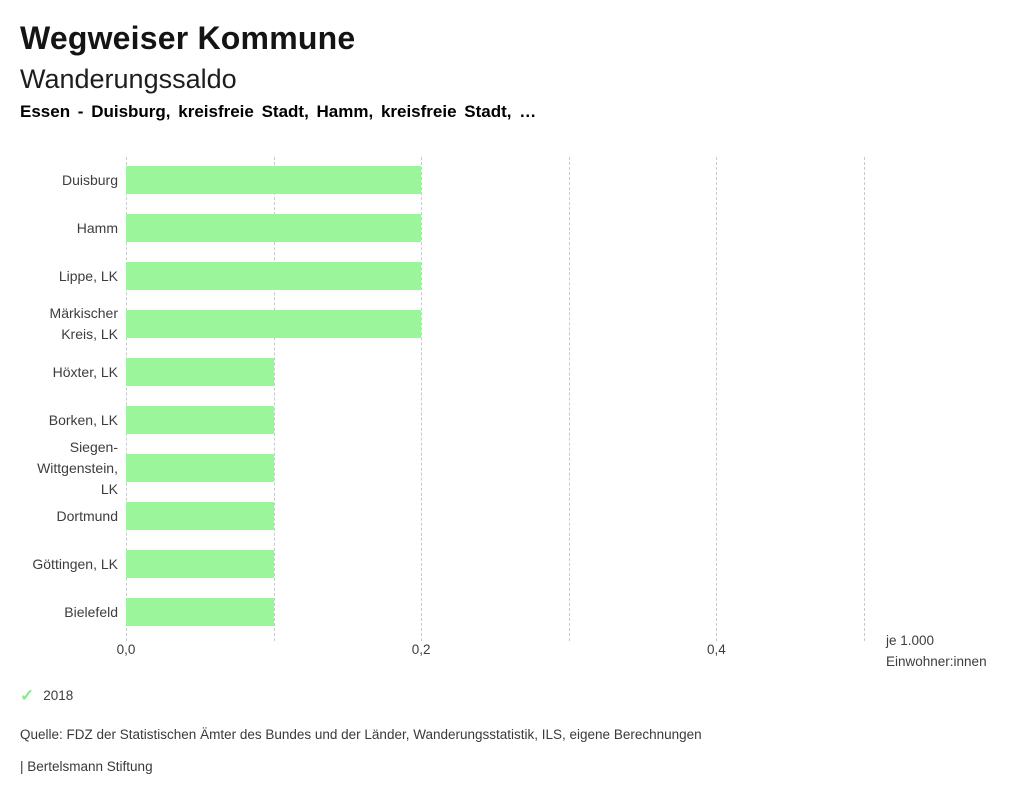 Image resolution: width=1024 pixels, height=799 pixels. Describe the element at coordinates (200, 468) in the screenshot. I see `bar-siegen-wittgenstein-lk` at that location.